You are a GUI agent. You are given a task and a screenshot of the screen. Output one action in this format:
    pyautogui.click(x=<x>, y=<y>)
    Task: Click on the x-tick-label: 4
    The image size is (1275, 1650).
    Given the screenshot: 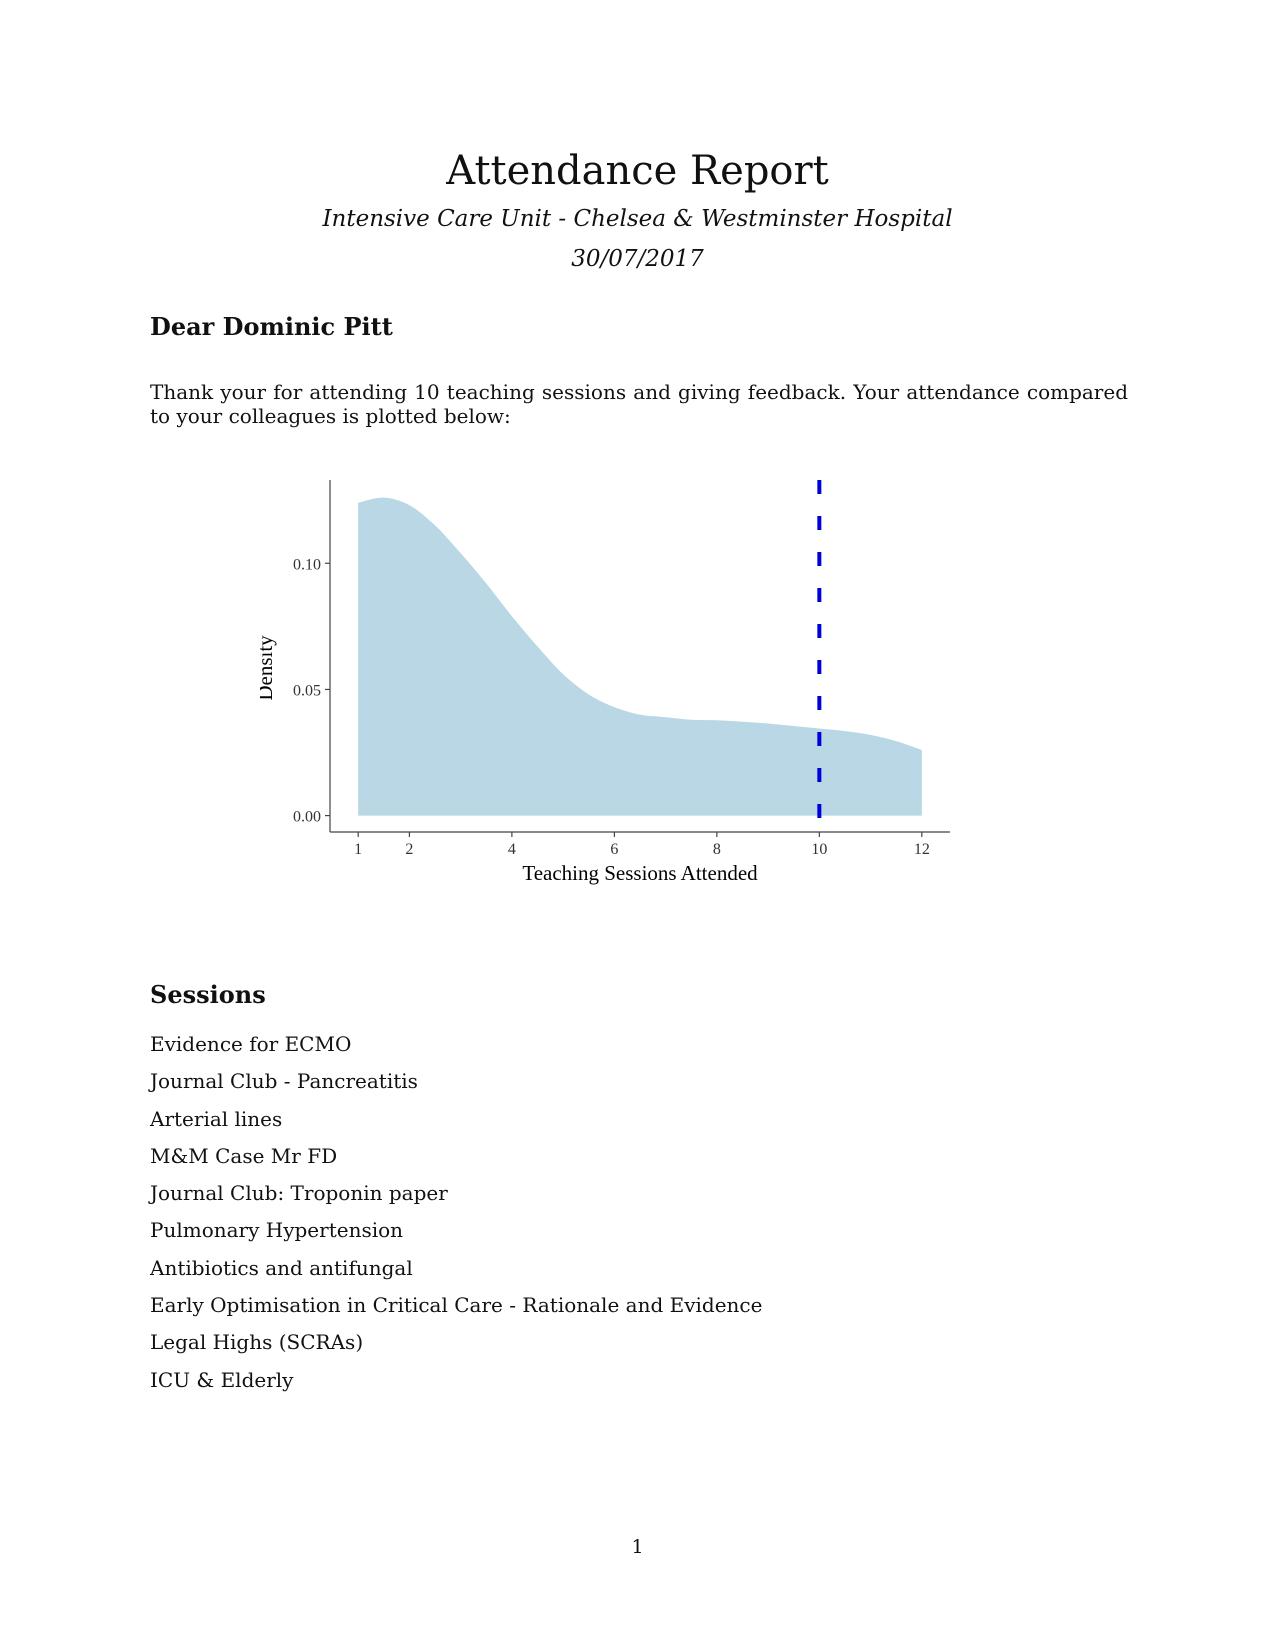 What is the action you would take?
    pyautogui.click(x=512, y=849)
    